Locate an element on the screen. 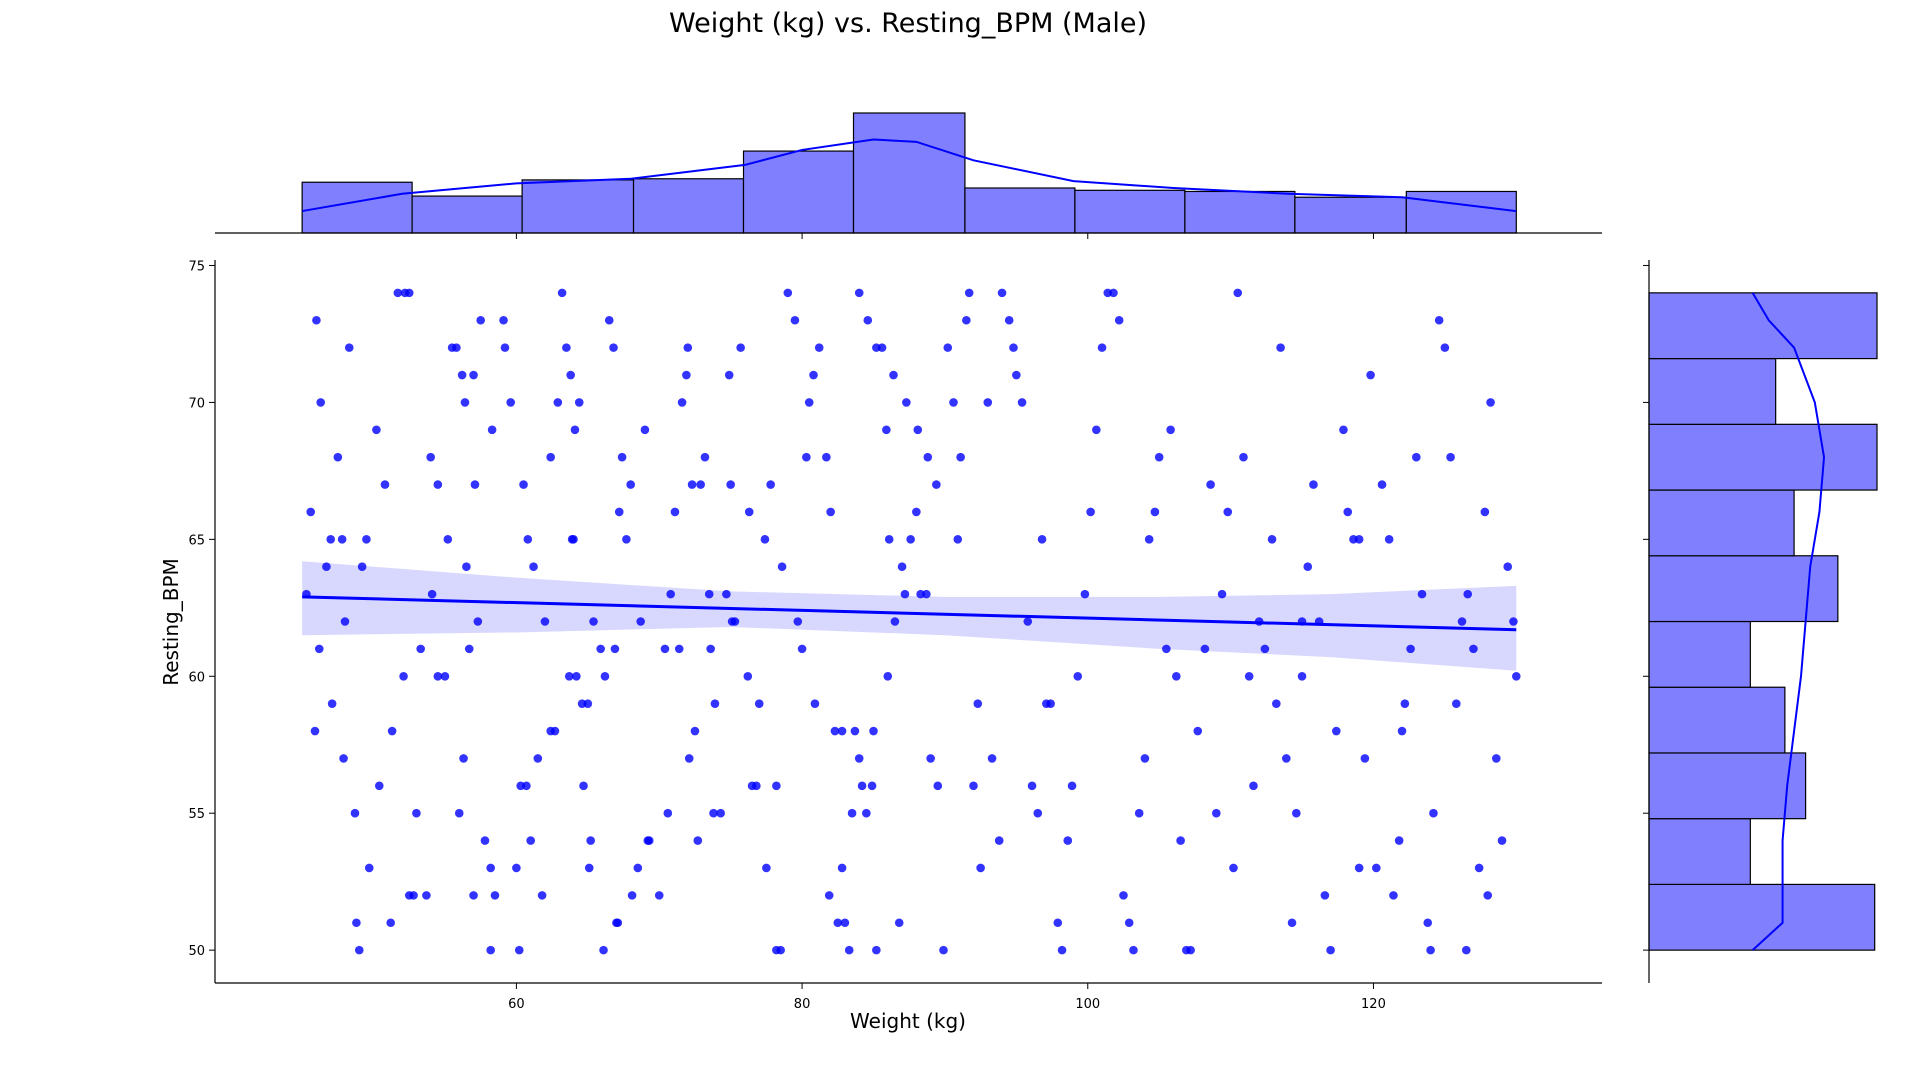 The height and width of the screenshot is (1080, 1920). x-tick-label: 80 is located at coordinates (802, 1004).